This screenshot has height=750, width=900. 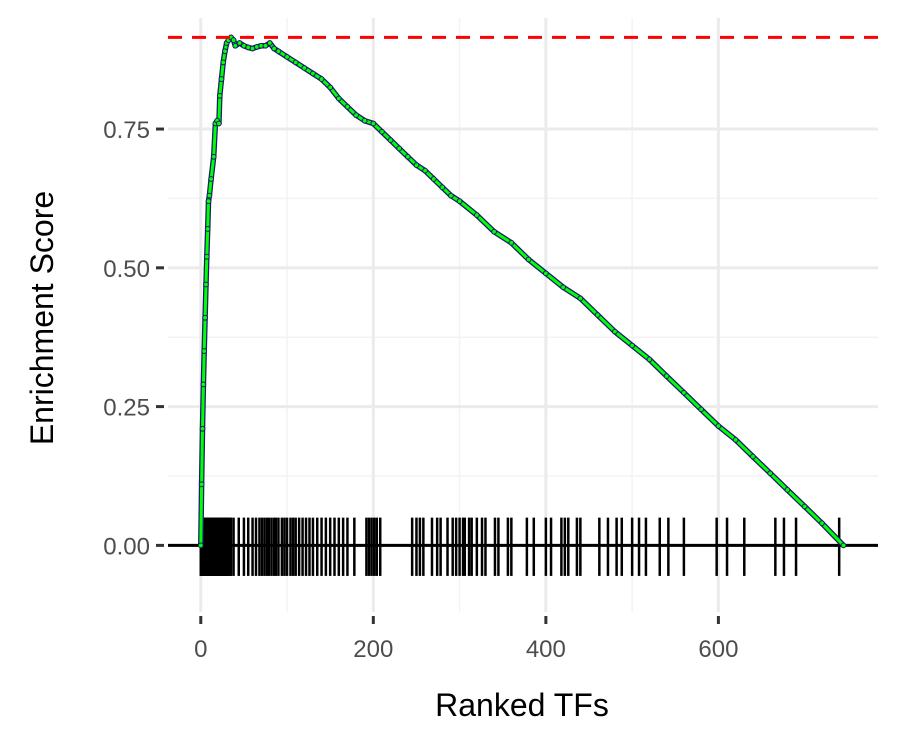 What do you see at coordinates (522, 705) in the screenshot?
I see `x-axis-title: Ranked TFs` at bounding box center [522, 705].